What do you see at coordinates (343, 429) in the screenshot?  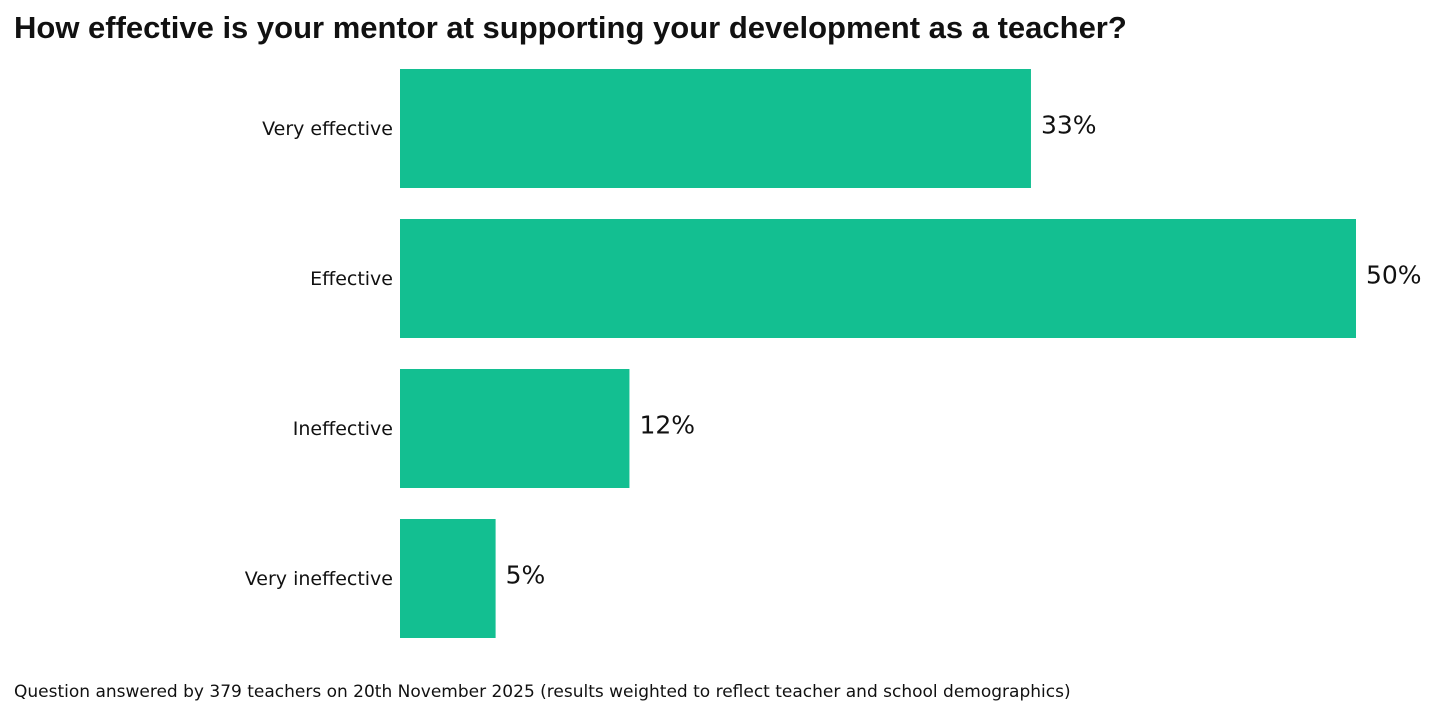 I see `category-label: Ineffective` at bounding box center [343, 429].